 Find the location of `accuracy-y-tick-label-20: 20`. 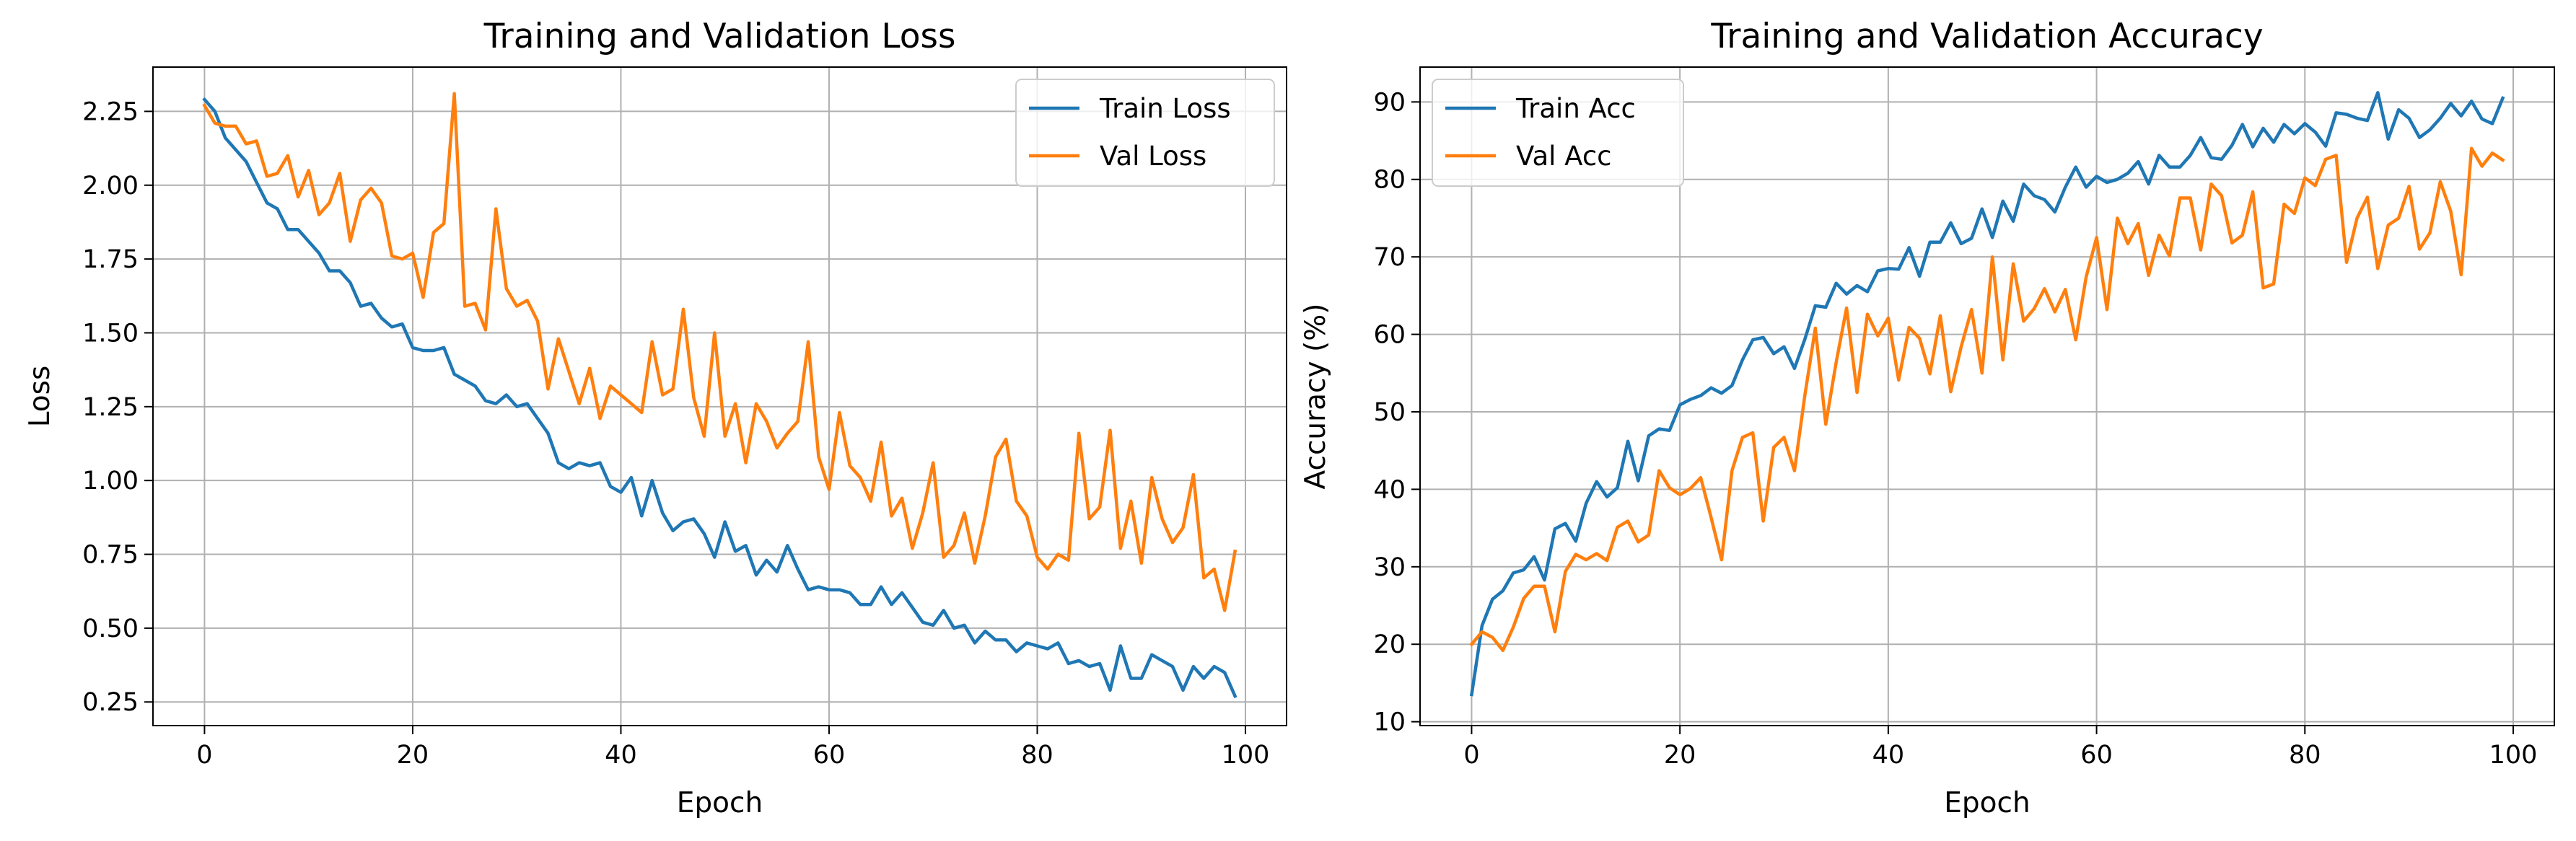

accuracy-y-tick-label-20: 20 is located at coordinates (1389, 644).